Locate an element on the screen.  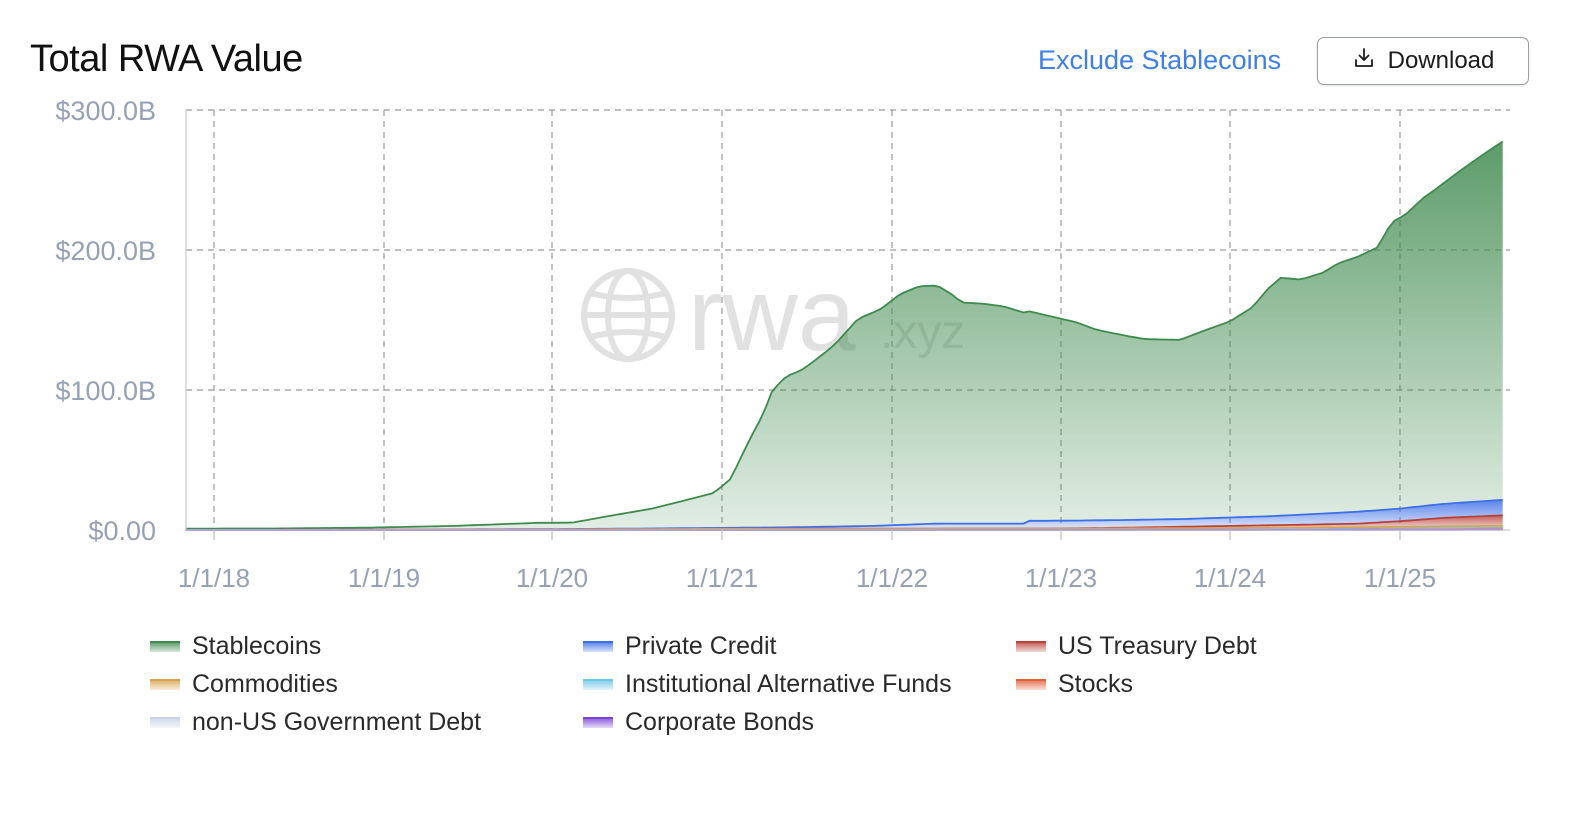
legend-label: non-US Government Debt is located at coordinates (337, 722).